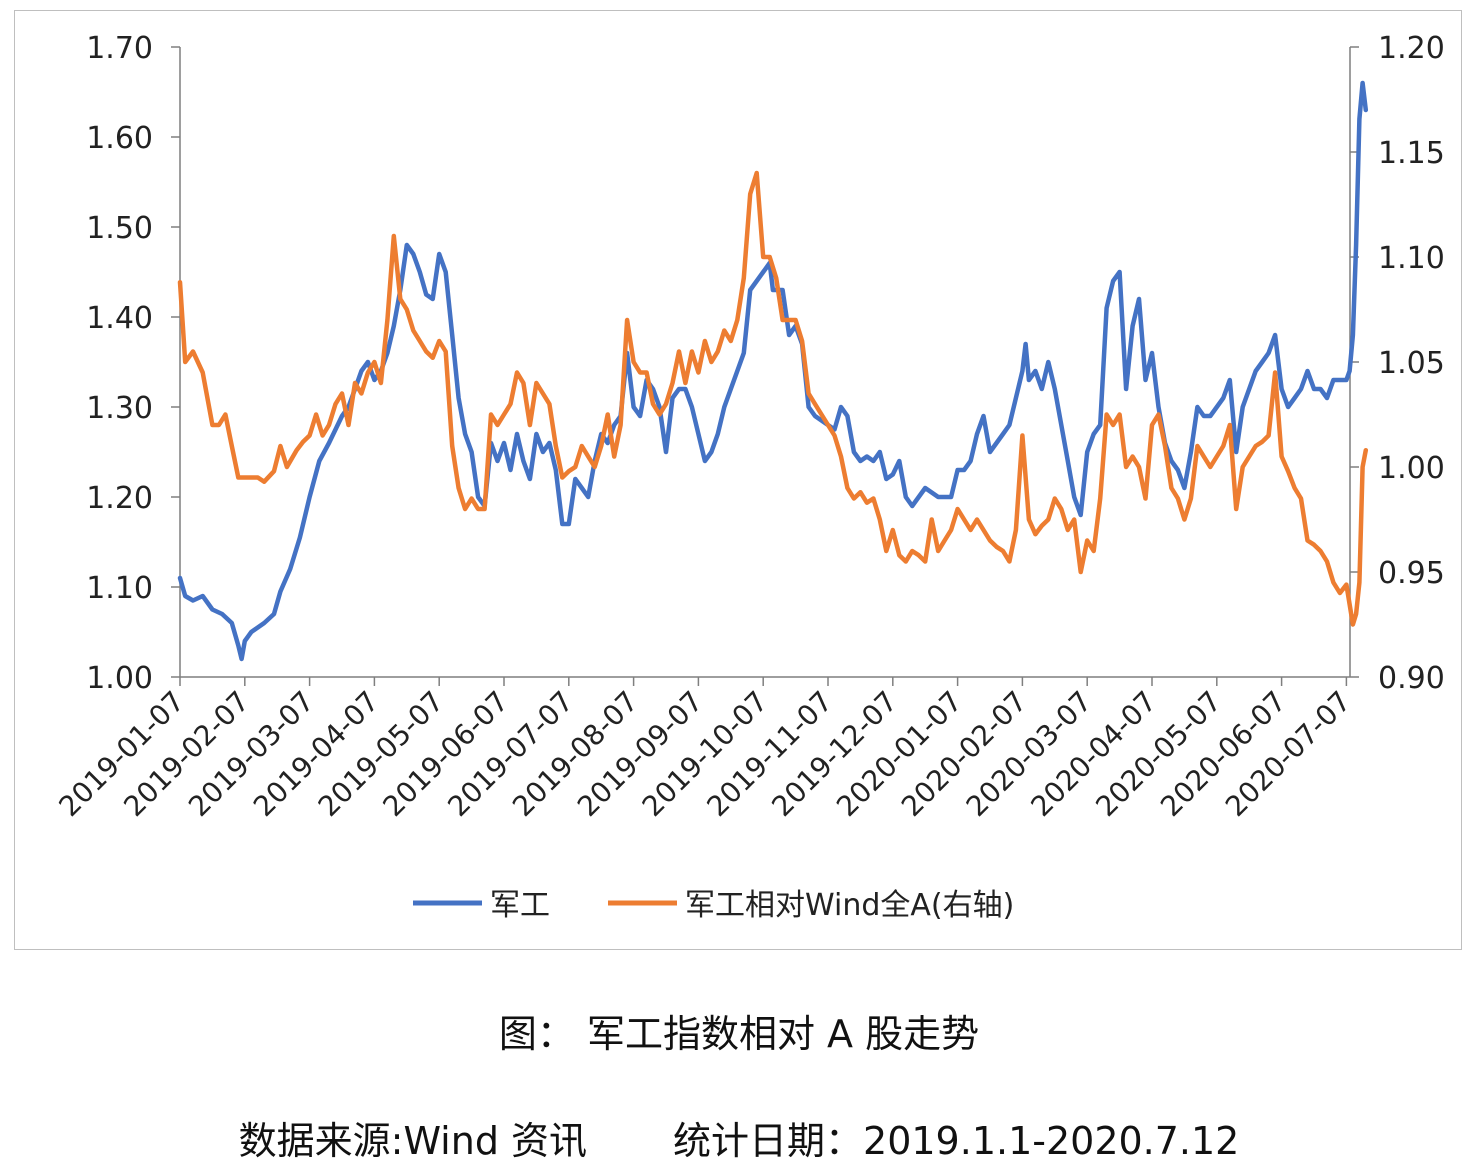  What do you see at coordinates (119, 48) in the screenshot?
I see `left-axis-tick-label: 1.70` at bounding box center [119, 48].